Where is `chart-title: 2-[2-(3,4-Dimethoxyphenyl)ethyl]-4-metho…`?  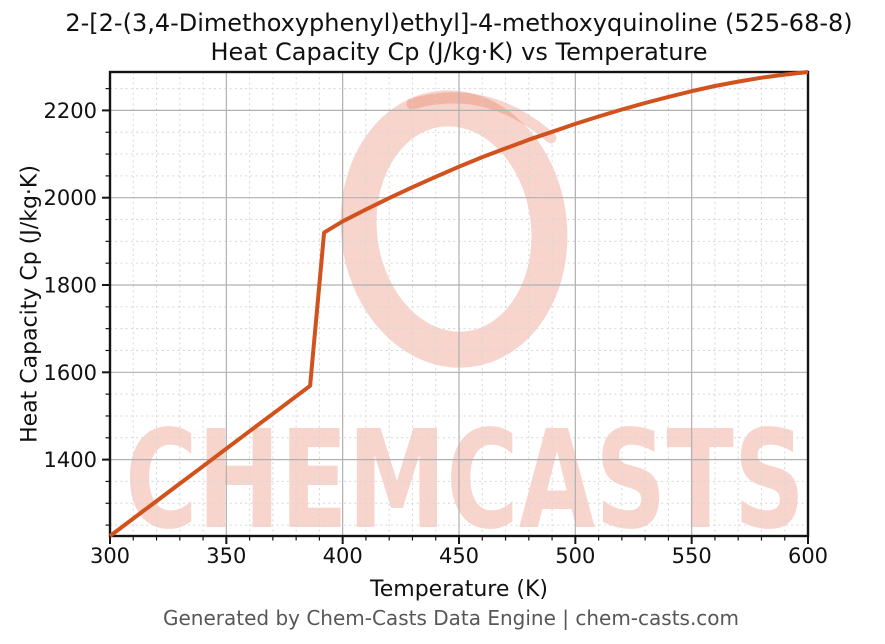 chart-title: 2-[2-(3,4-Dimethoxyphenyl)ethyl]-4-metho… is located at coordinates (458, 38).